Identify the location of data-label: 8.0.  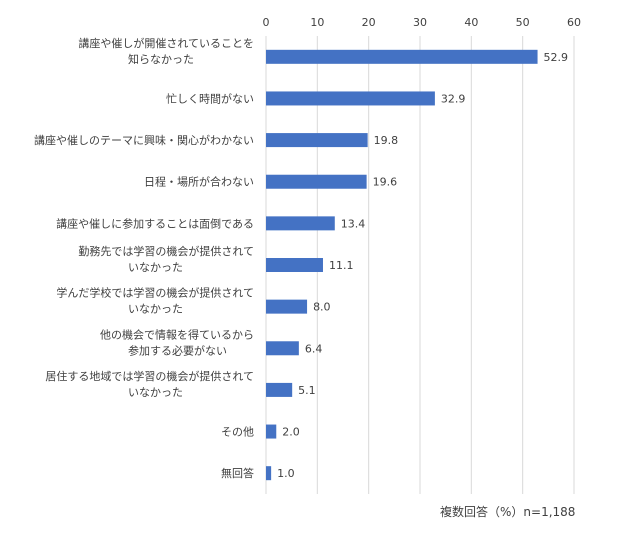
(322, 307).